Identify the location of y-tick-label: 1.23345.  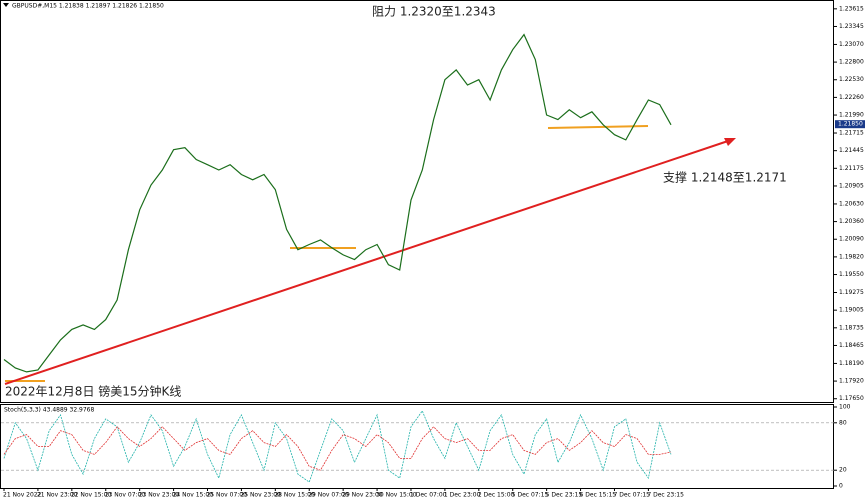
(851, 26).